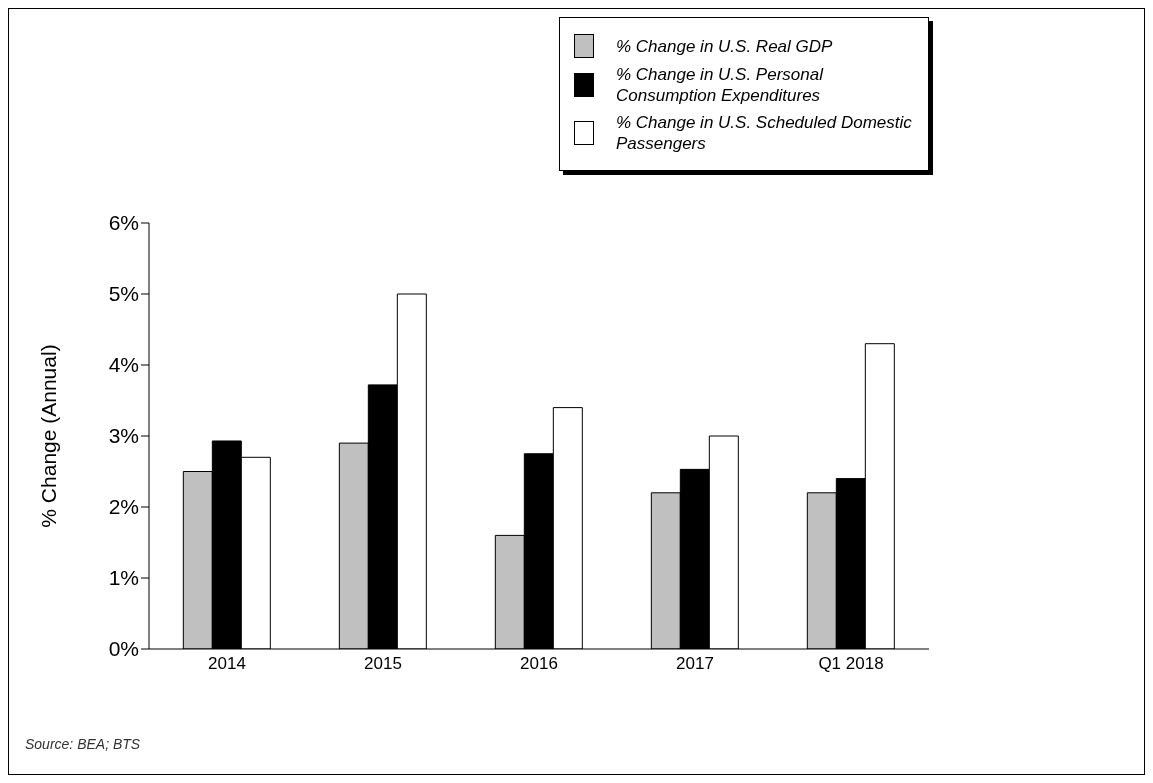 The width and height of the screenshot is (1153, 783). I want to click on legend-label: % Change in U.S. Real GDP, so click(724, 46).